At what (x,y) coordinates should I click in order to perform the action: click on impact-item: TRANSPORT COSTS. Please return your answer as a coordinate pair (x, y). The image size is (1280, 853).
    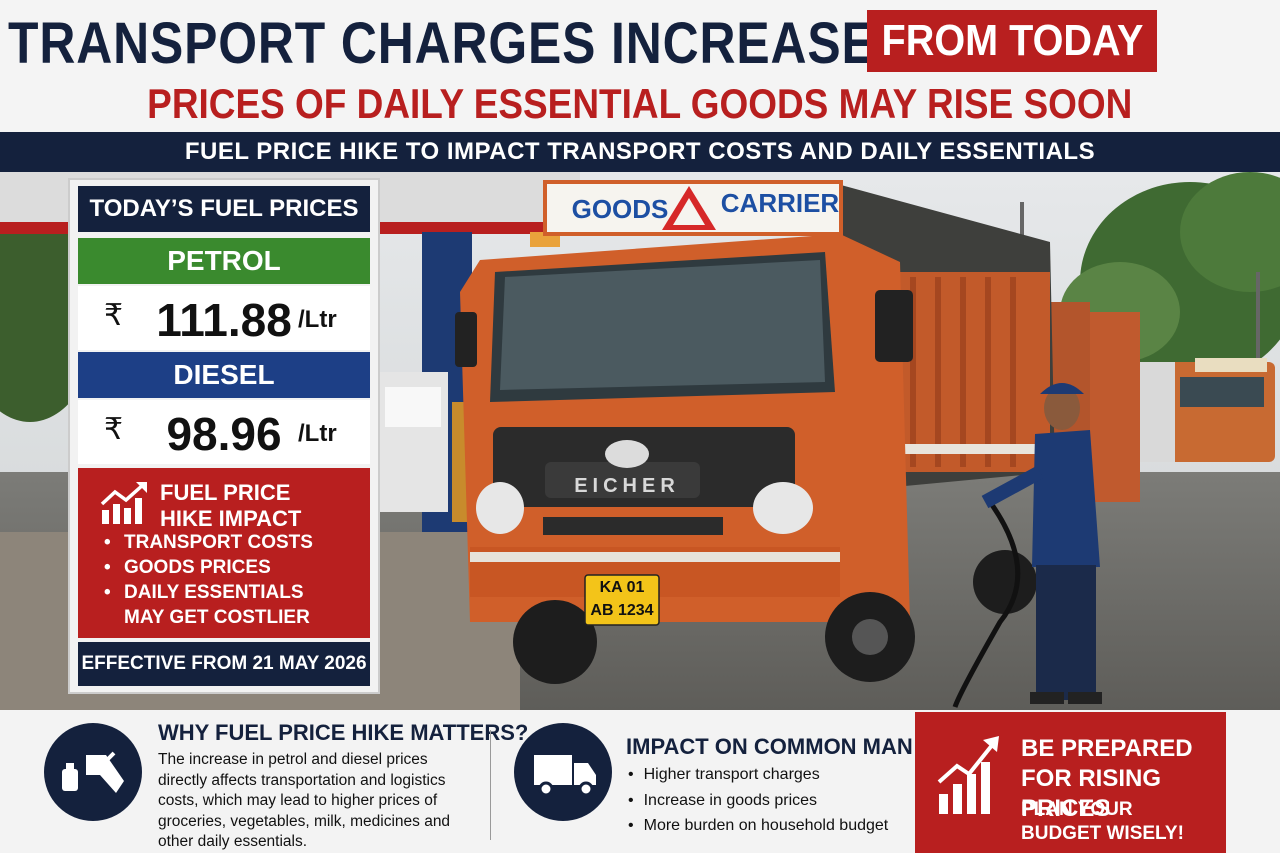
    Looking at the image, I should click on (224, 542).